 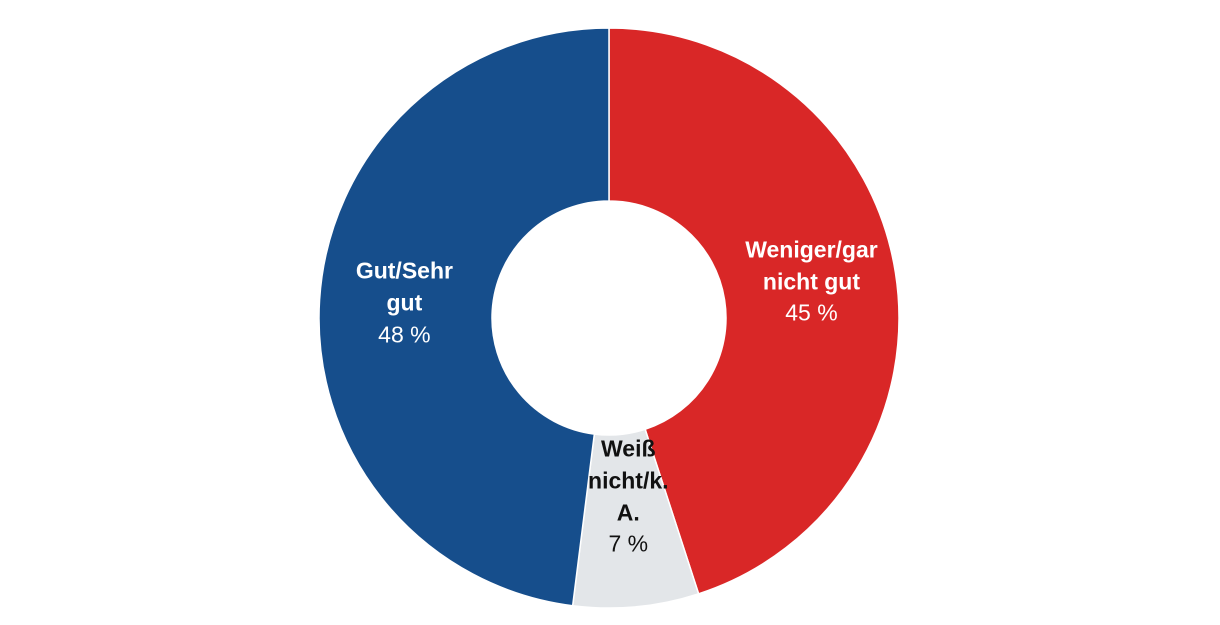 What do you see at coordinates (628, 497) in the screenshot?
I see `slice-label-wei-nicht-k-a: Weiß nicht/k. A. 7 %` at bounding box center [628, 497].